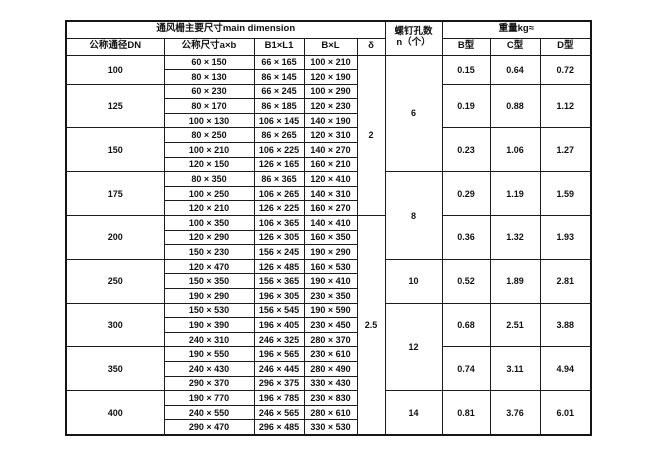  Describe the element at coordinates (466, 325) in the screenshot. I see `weight-b-cell: 0.68` at that location.